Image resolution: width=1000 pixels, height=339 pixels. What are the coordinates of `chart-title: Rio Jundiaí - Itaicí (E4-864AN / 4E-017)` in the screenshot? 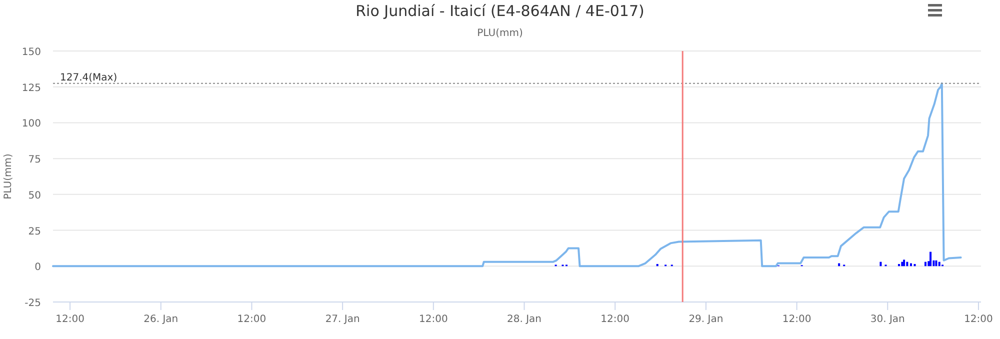 It's located at (500, 11).